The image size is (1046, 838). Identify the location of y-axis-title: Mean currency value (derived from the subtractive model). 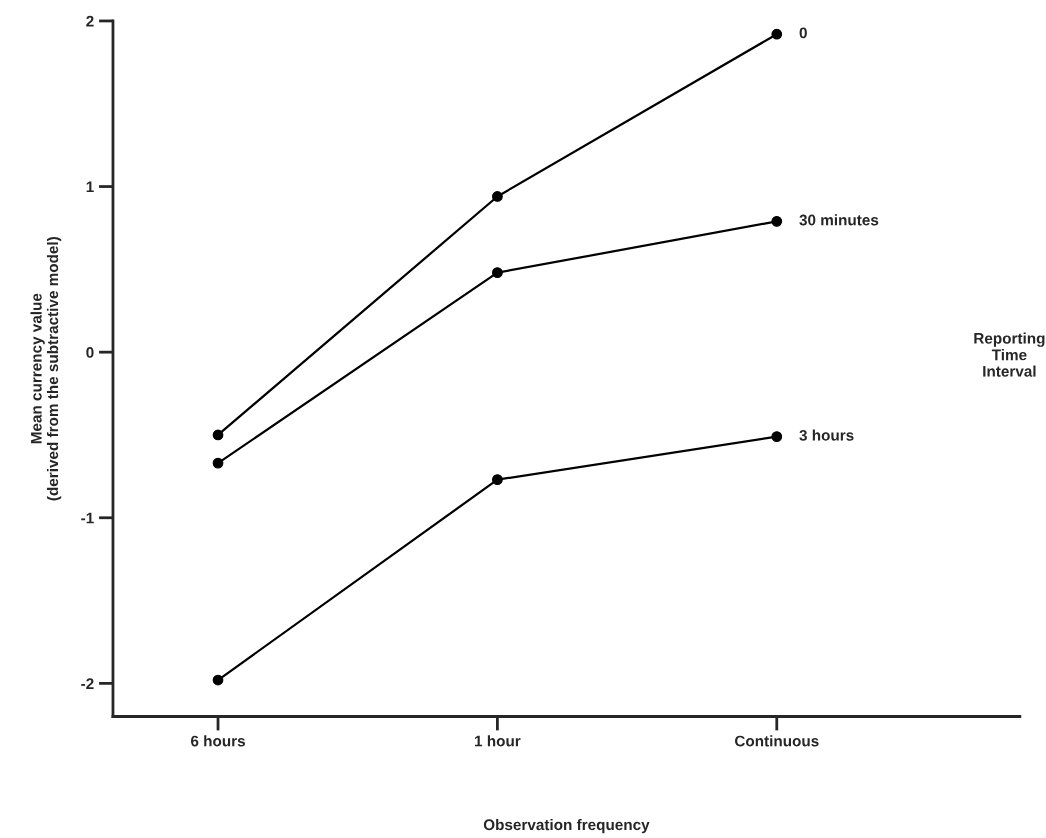
(46, 369).